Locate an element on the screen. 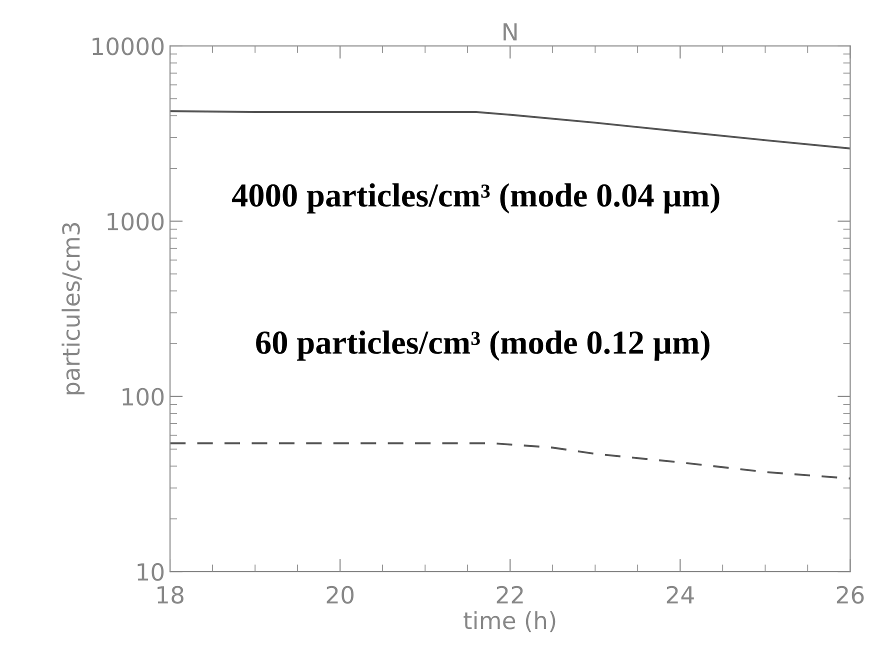  y-tick-label: 100 is located at coordinates (143, 397).